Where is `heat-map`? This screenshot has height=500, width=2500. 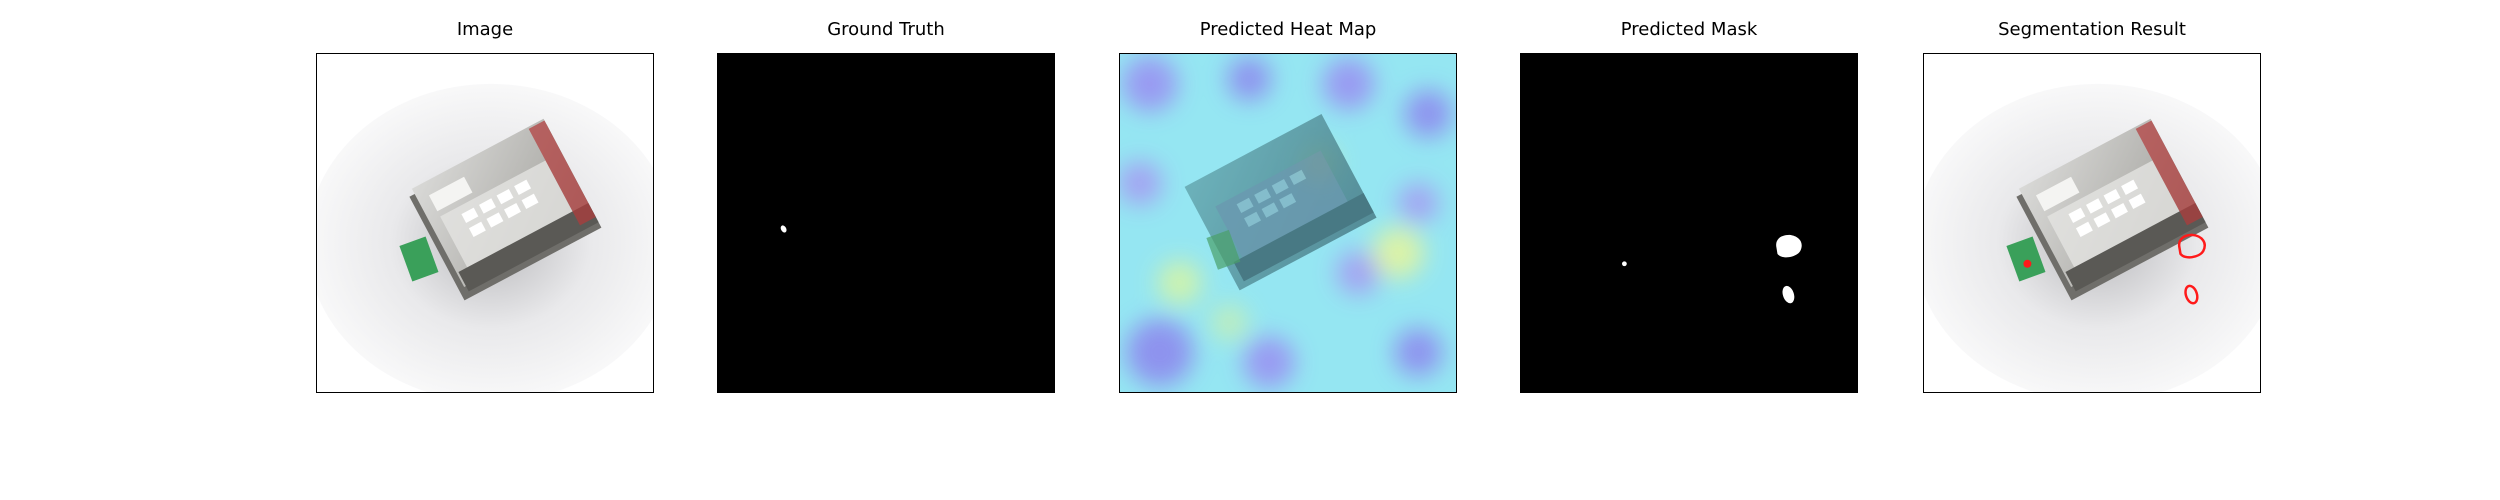
heat-map is located at coordinates (1288, 223).